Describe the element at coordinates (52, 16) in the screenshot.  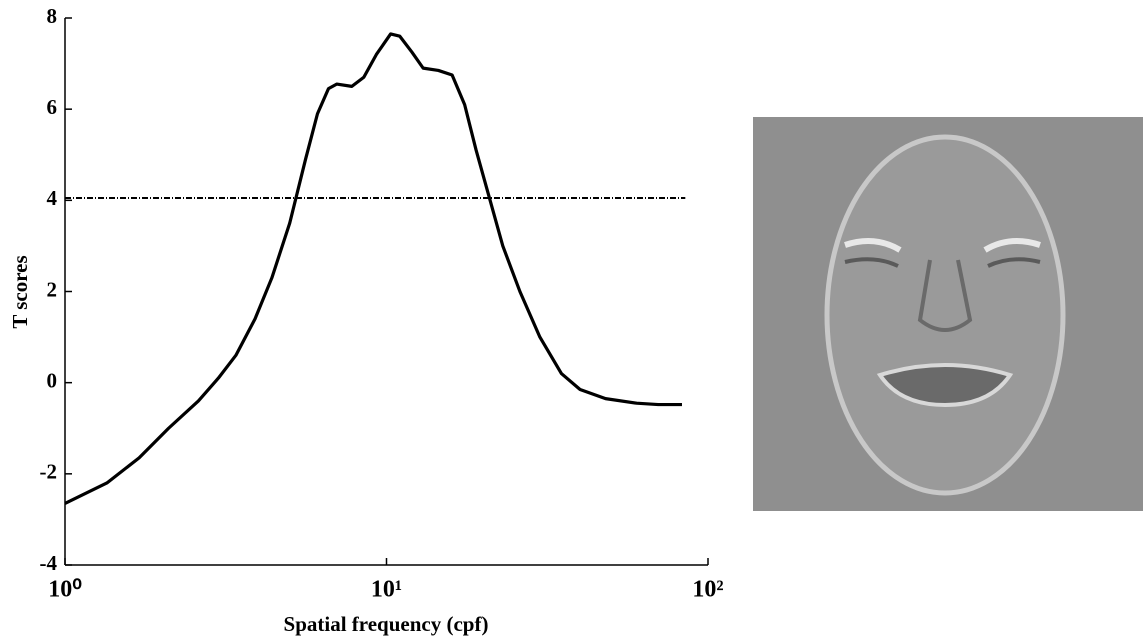
I see `y-tick-label: 8` at that location.